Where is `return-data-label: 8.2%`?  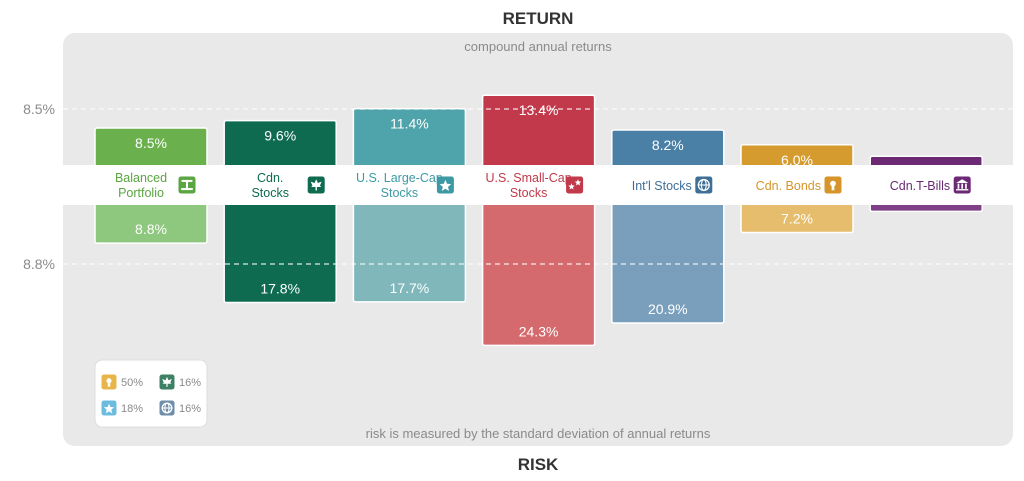
return-data-label: 8.2% is located at coordinates (668, 145).